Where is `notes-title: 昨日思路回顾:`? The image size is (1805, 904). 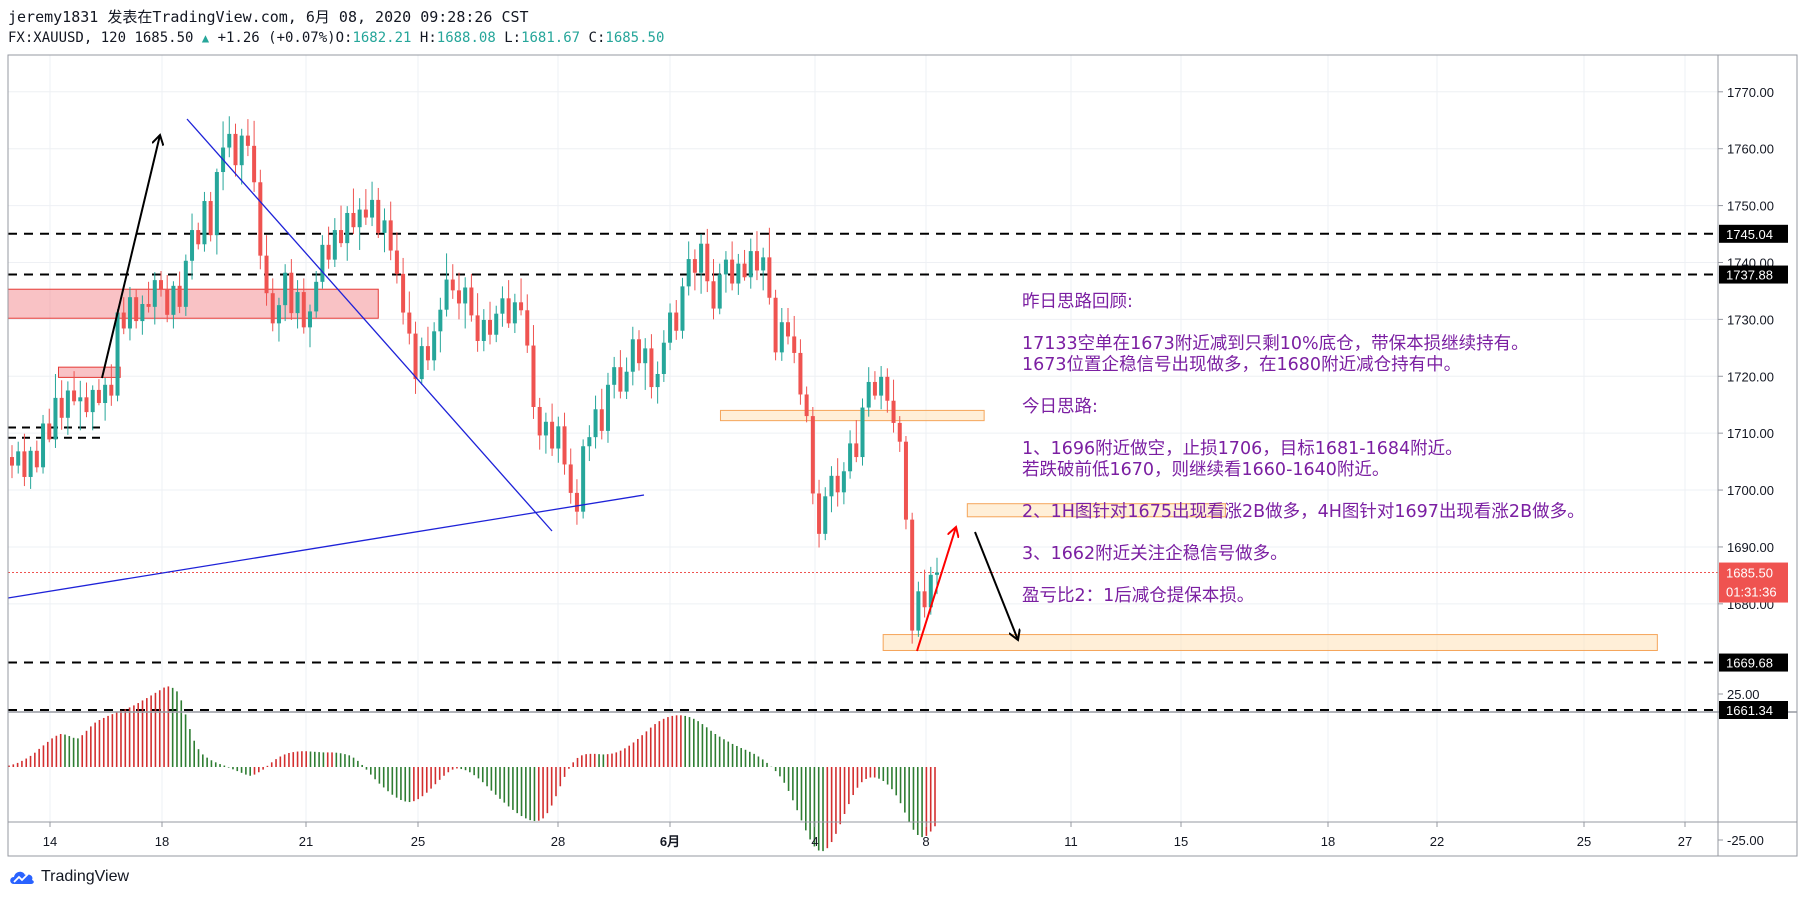 notes-title: 昨日思路回顾: is located at coordinates (1077, 302).